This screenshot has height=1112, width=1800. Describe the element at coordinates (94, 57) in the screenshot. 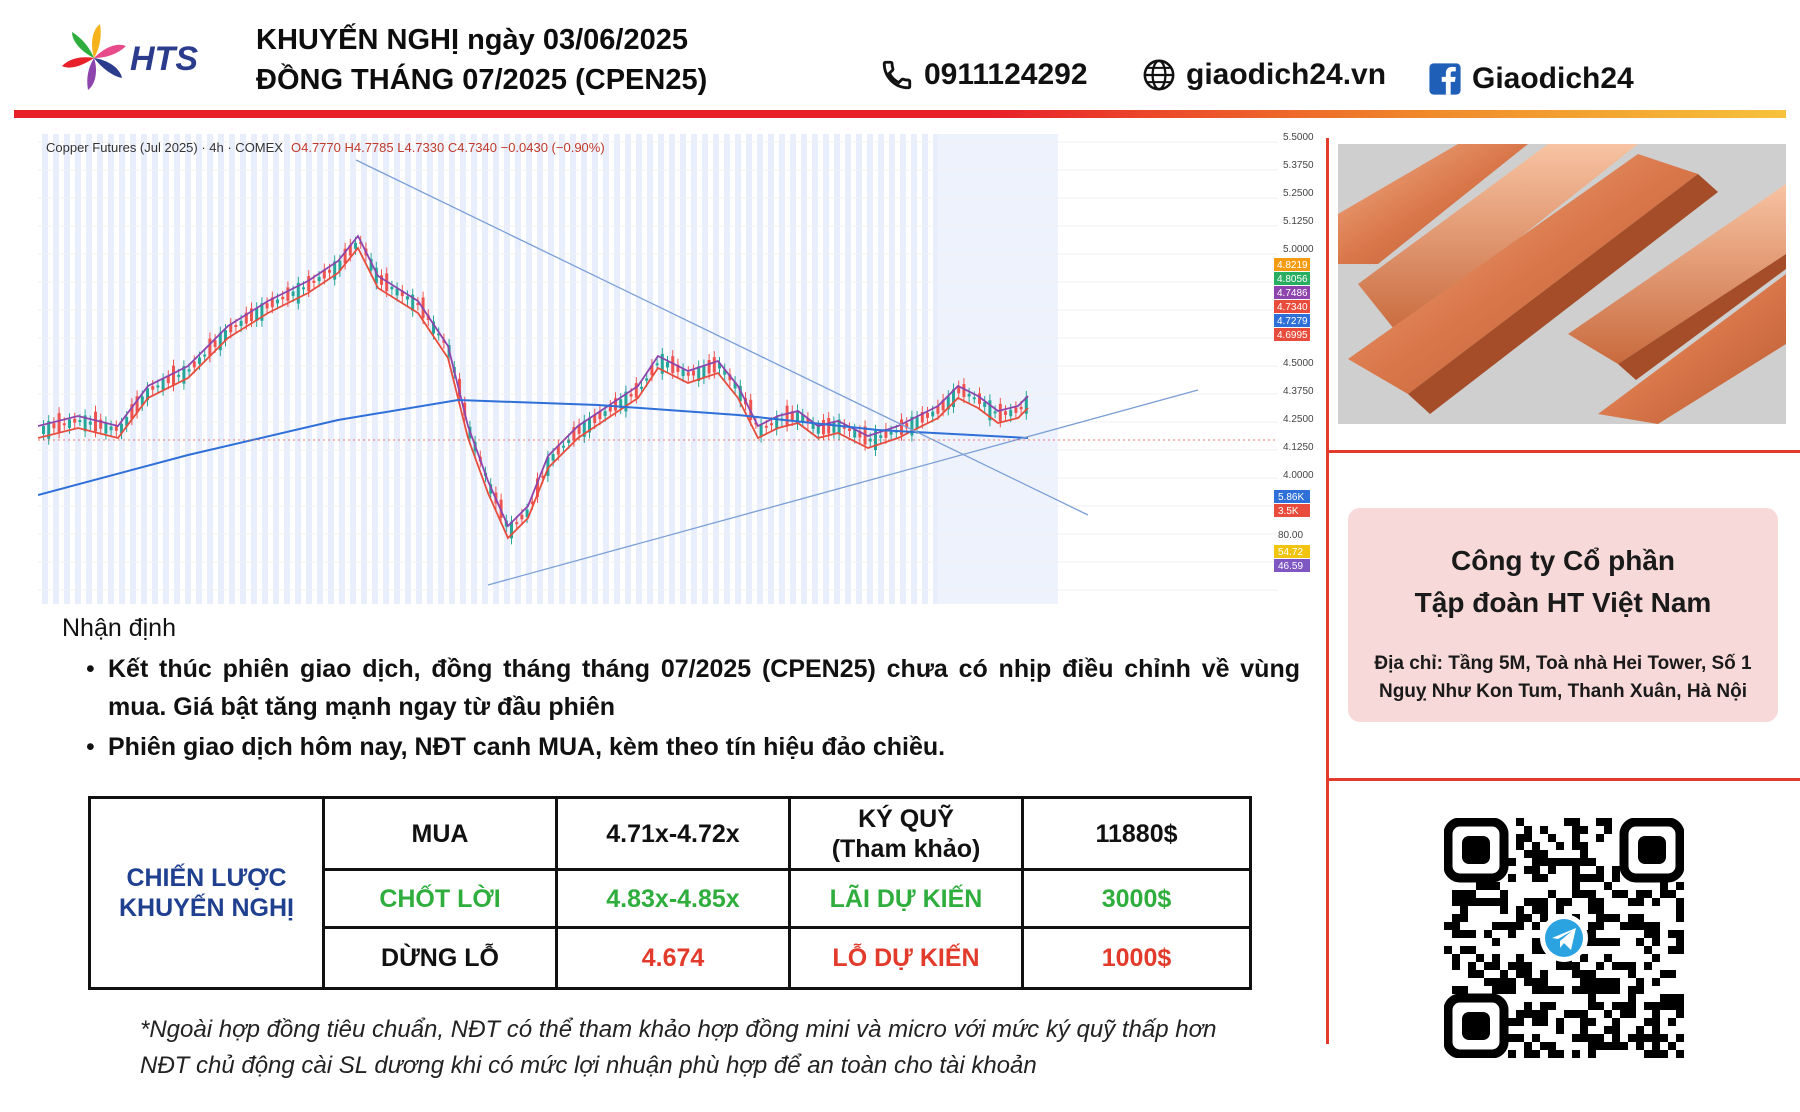

I see `hts-logo-icon` at that location.